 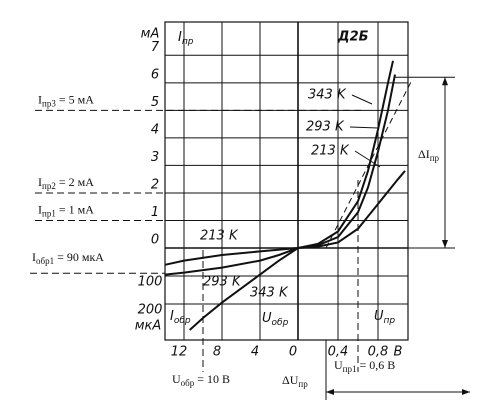 What do you see at coordinates (75, 99) in the screenshot?
I see `annotation-rest: = 5 мА` at bounding box center [75, 99].